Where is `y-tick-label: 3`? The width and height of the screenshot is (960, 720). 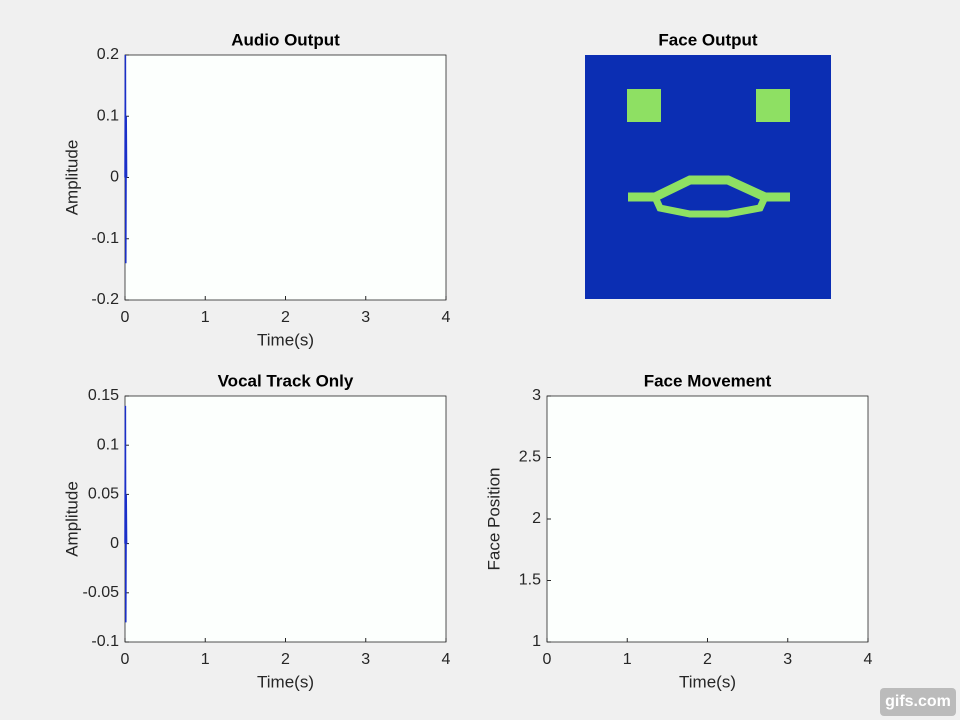
y-tick-label: 3 is located at coordinates (536, 395).